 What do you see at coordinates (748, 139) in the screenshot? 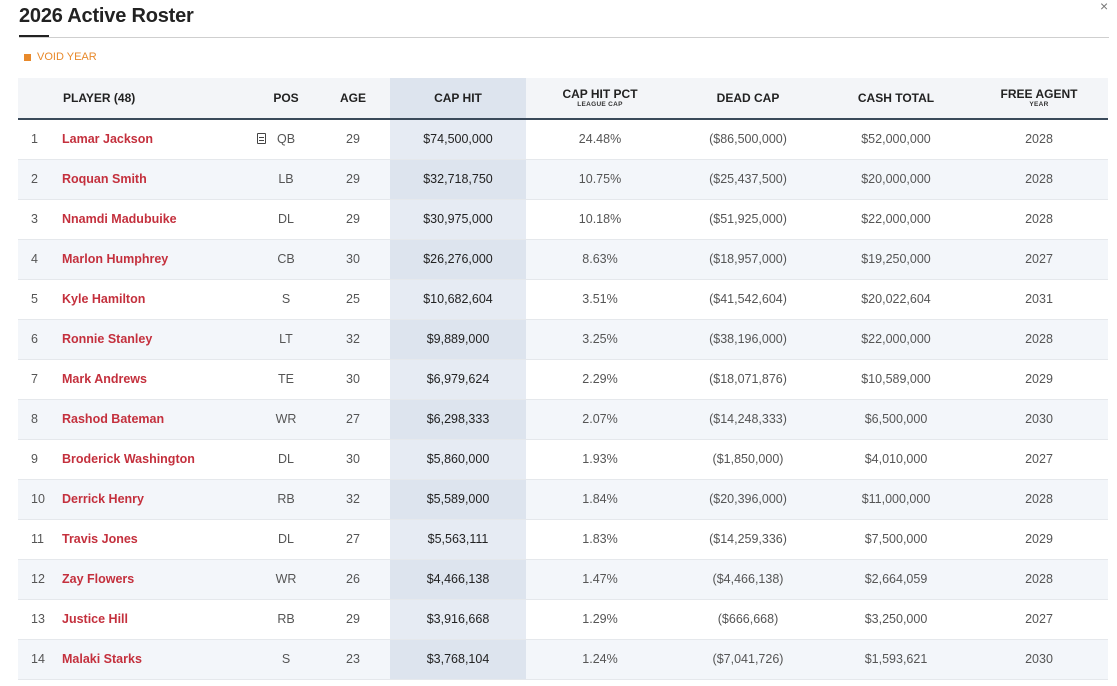
I see `dead-cap-cell: ($86,500,000)` at bounding box center [748, 139].